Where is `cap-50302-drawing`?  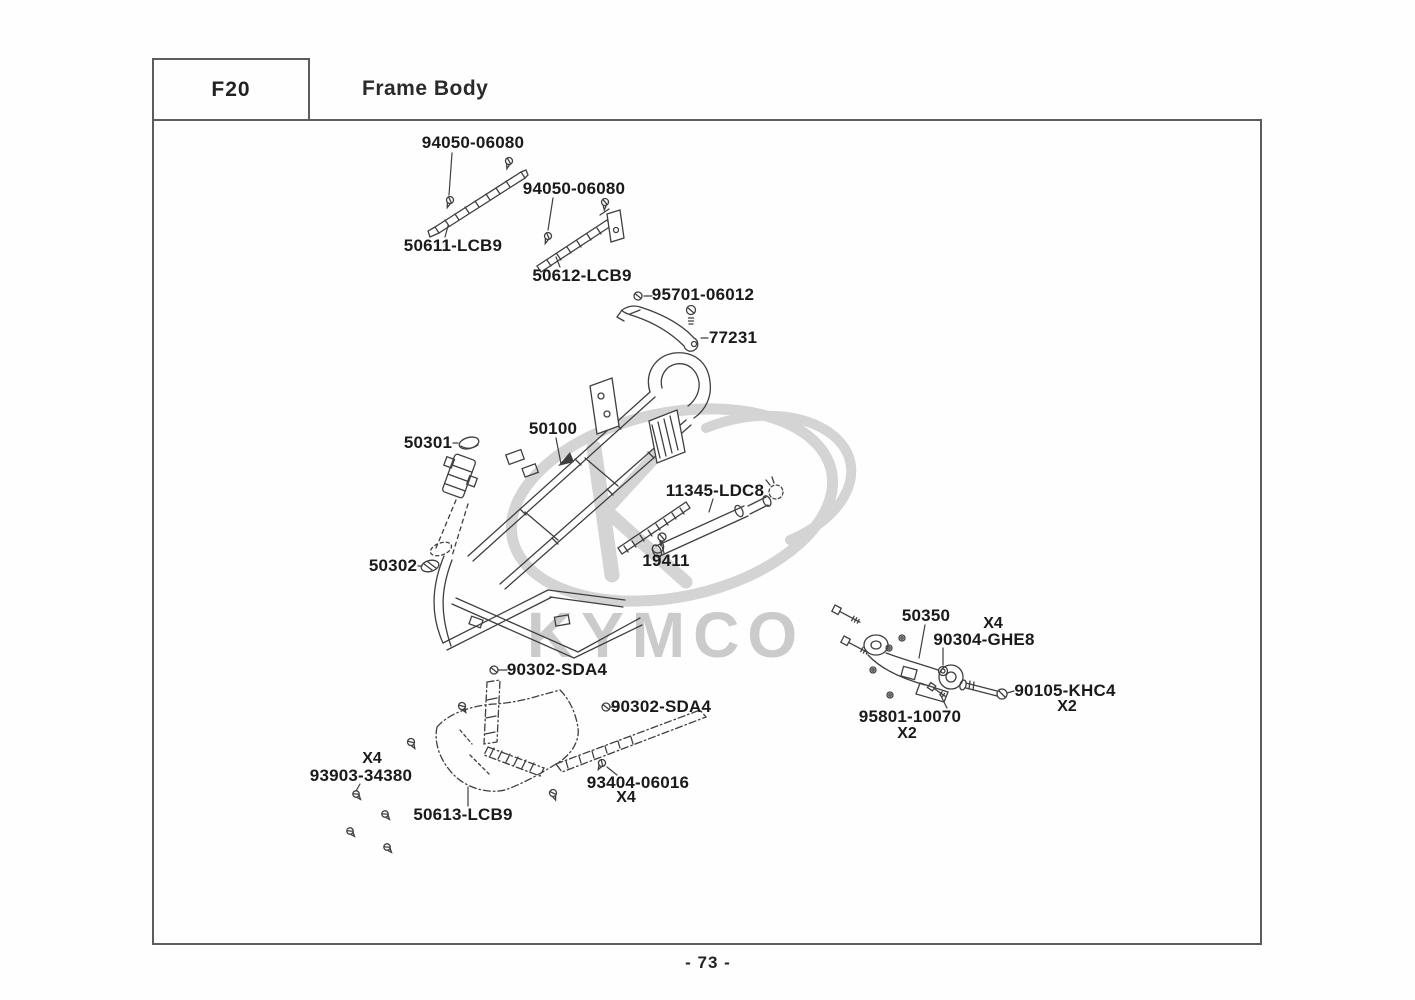
cap-50302-drawing is located at coordinates (430, 566).